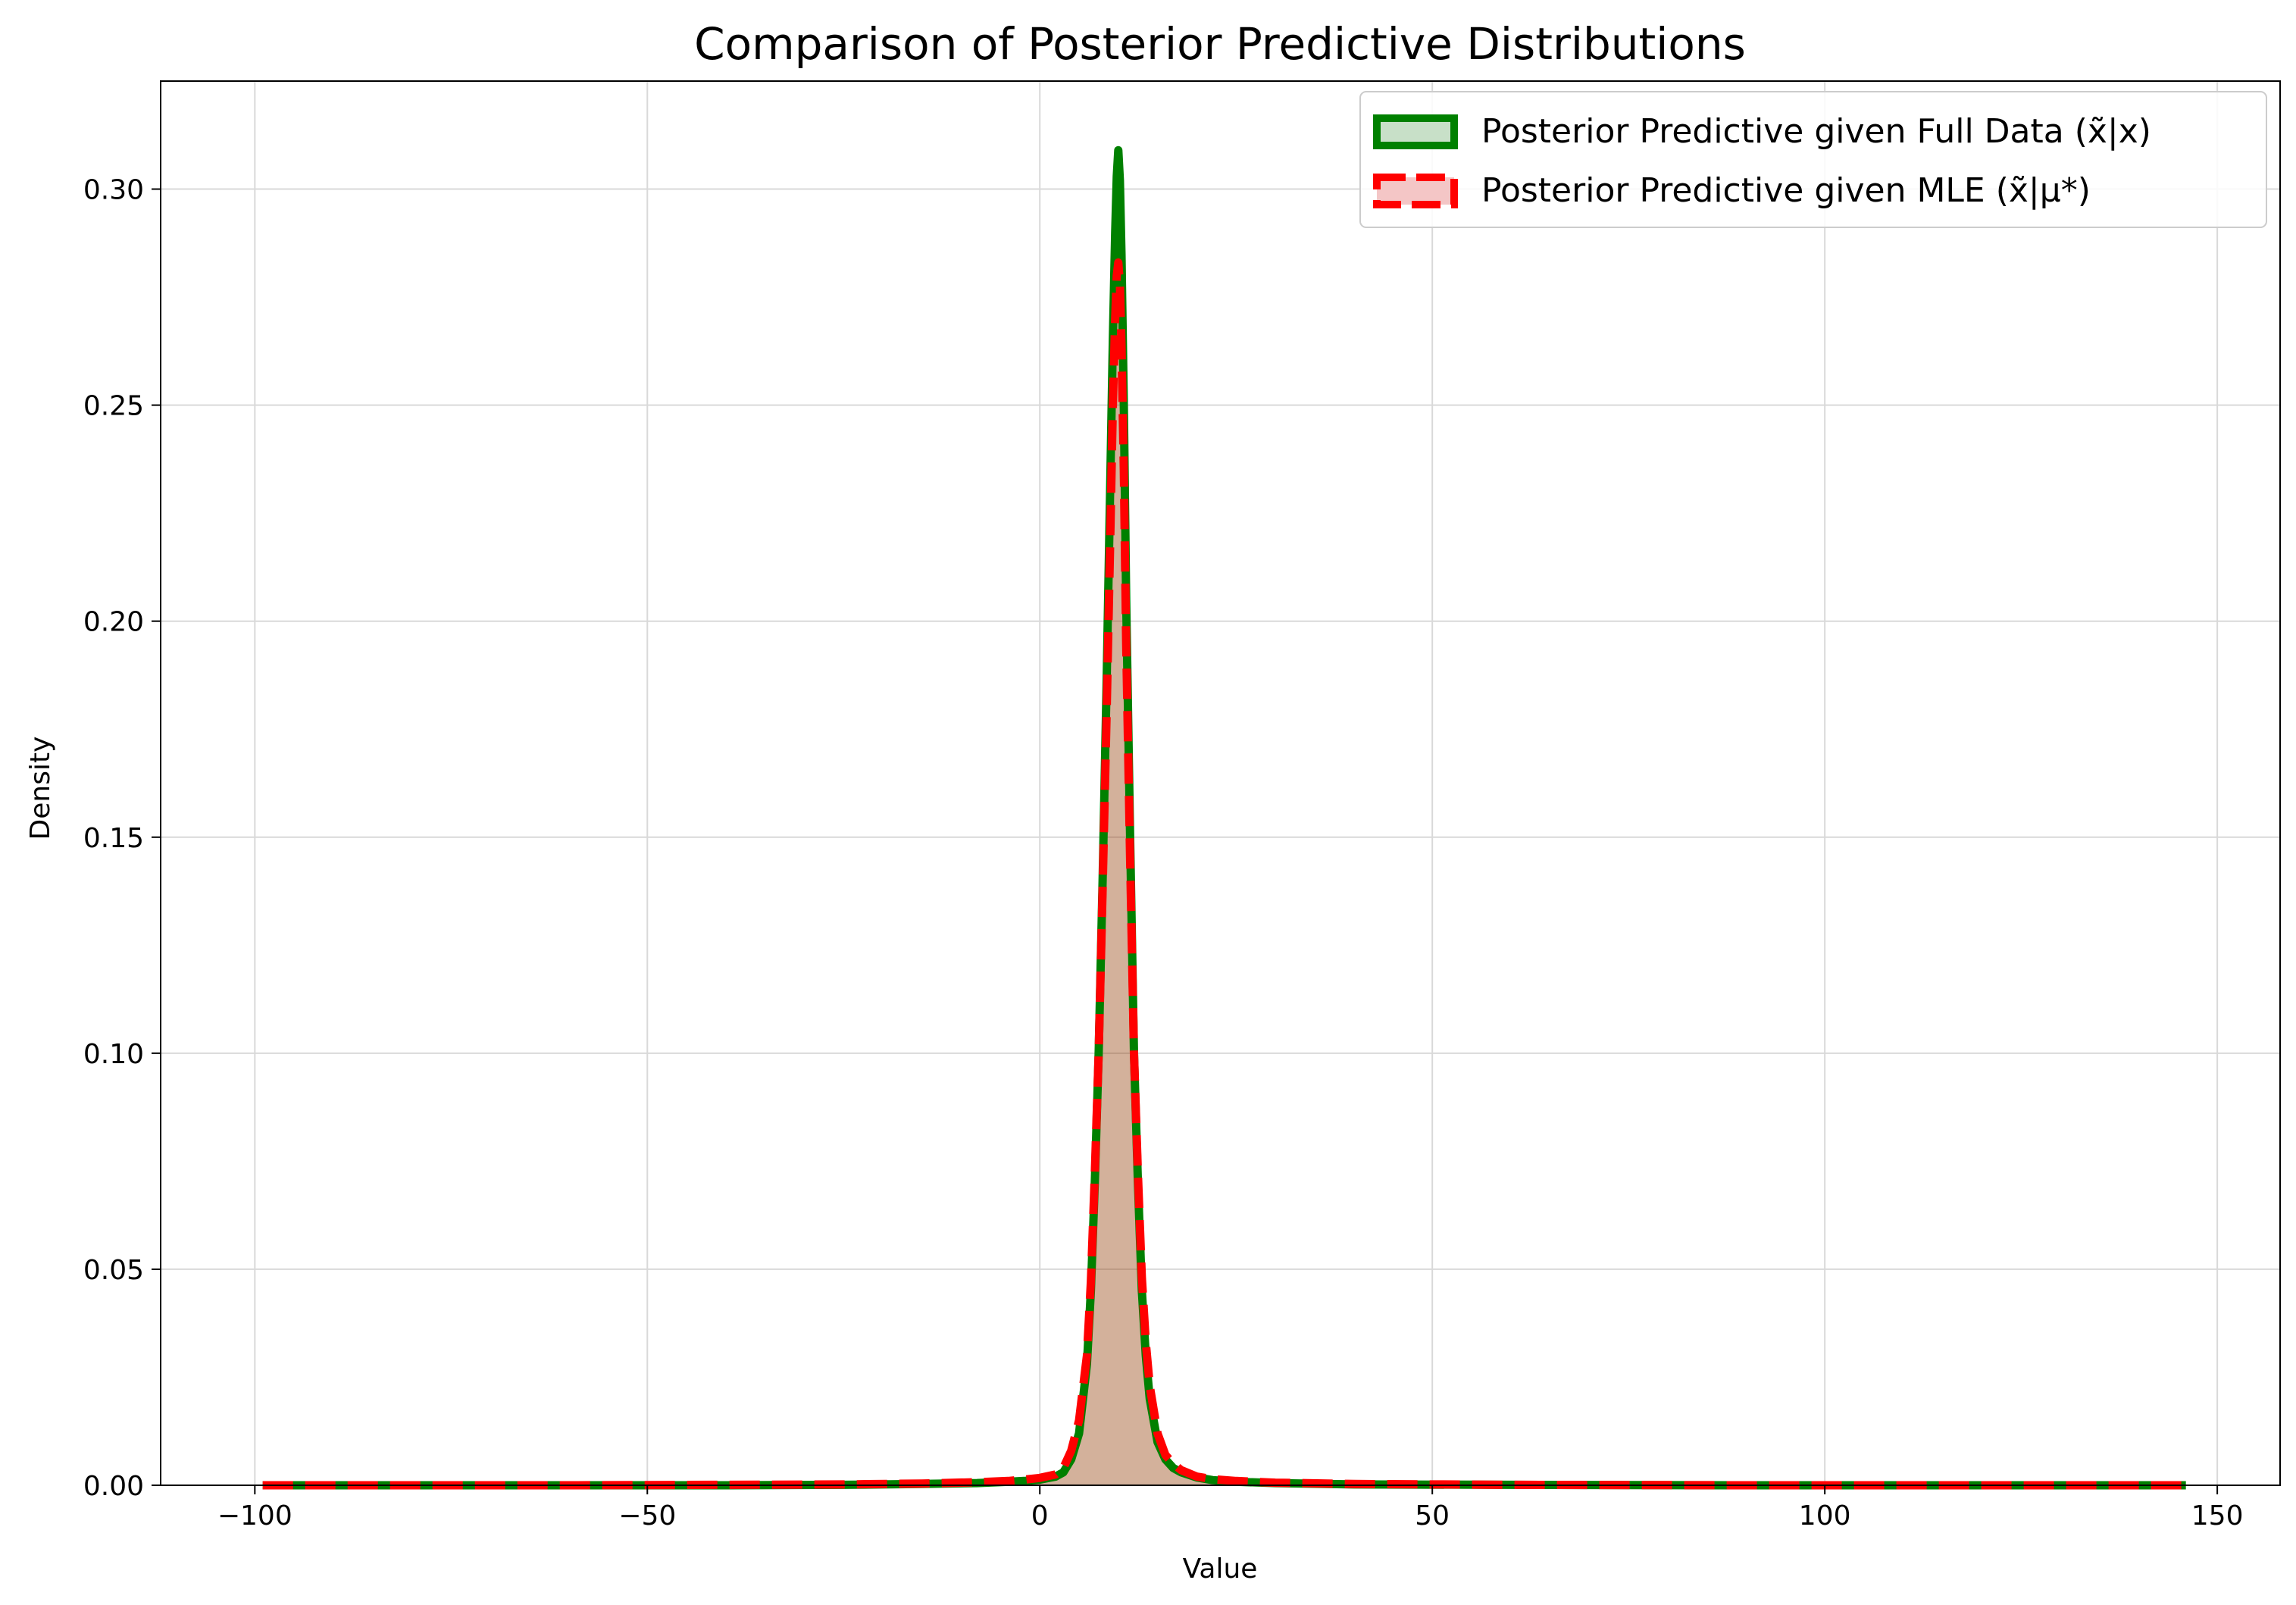 The width and height of the screenshot is (2296, 1605). What do you see at coordinates (1231, 1508) in the screenshot?
I see `x-axis-ticks: −100 −50 0 50 100 150` at bounding box center [1231, 1508].